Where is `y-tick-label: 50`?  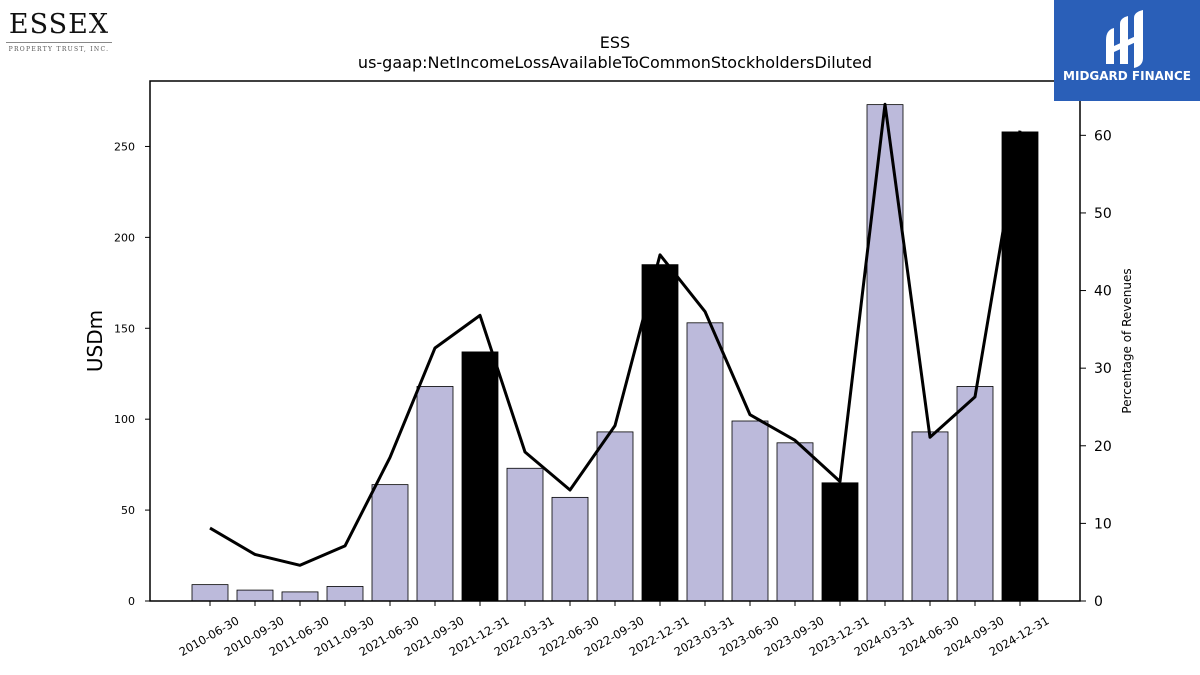 y-tick-label: 50 is located at coordinates (128, 510).